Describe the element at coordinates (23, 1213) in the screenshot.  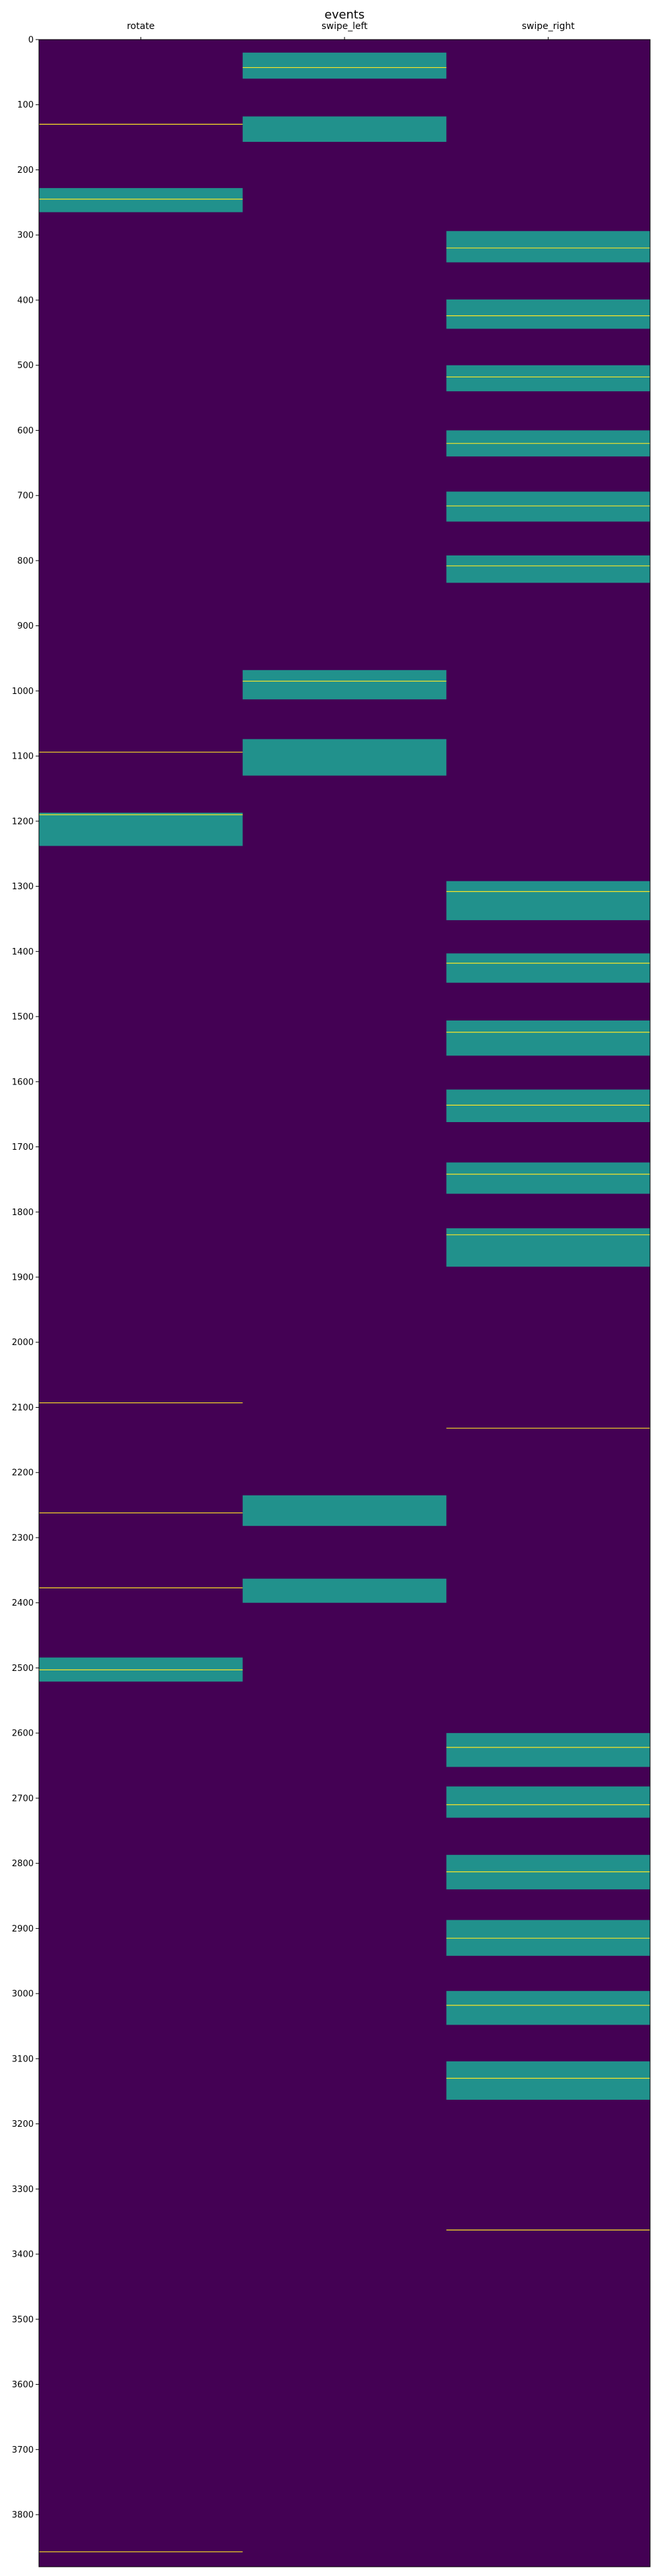
I see `y-tick-label-1800: 1800` at that location.